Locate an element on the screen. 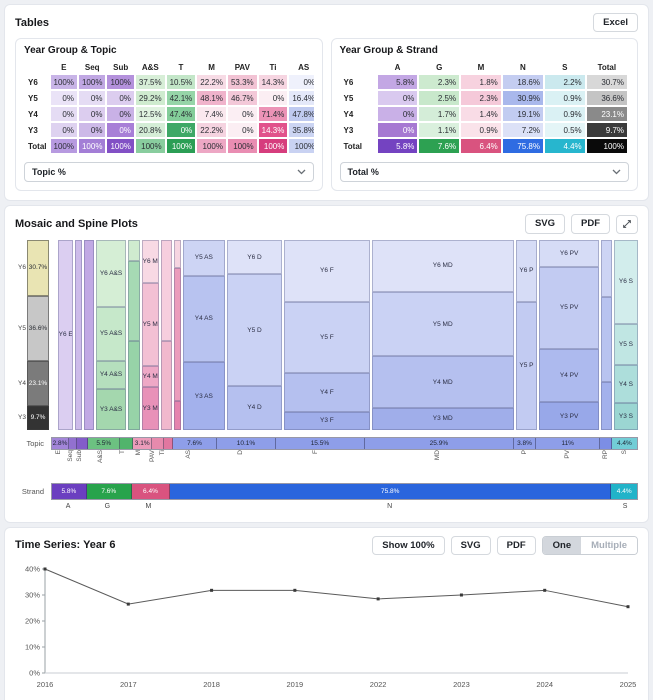  heat-cell: 48.1% is located at coordinates (211, 98).